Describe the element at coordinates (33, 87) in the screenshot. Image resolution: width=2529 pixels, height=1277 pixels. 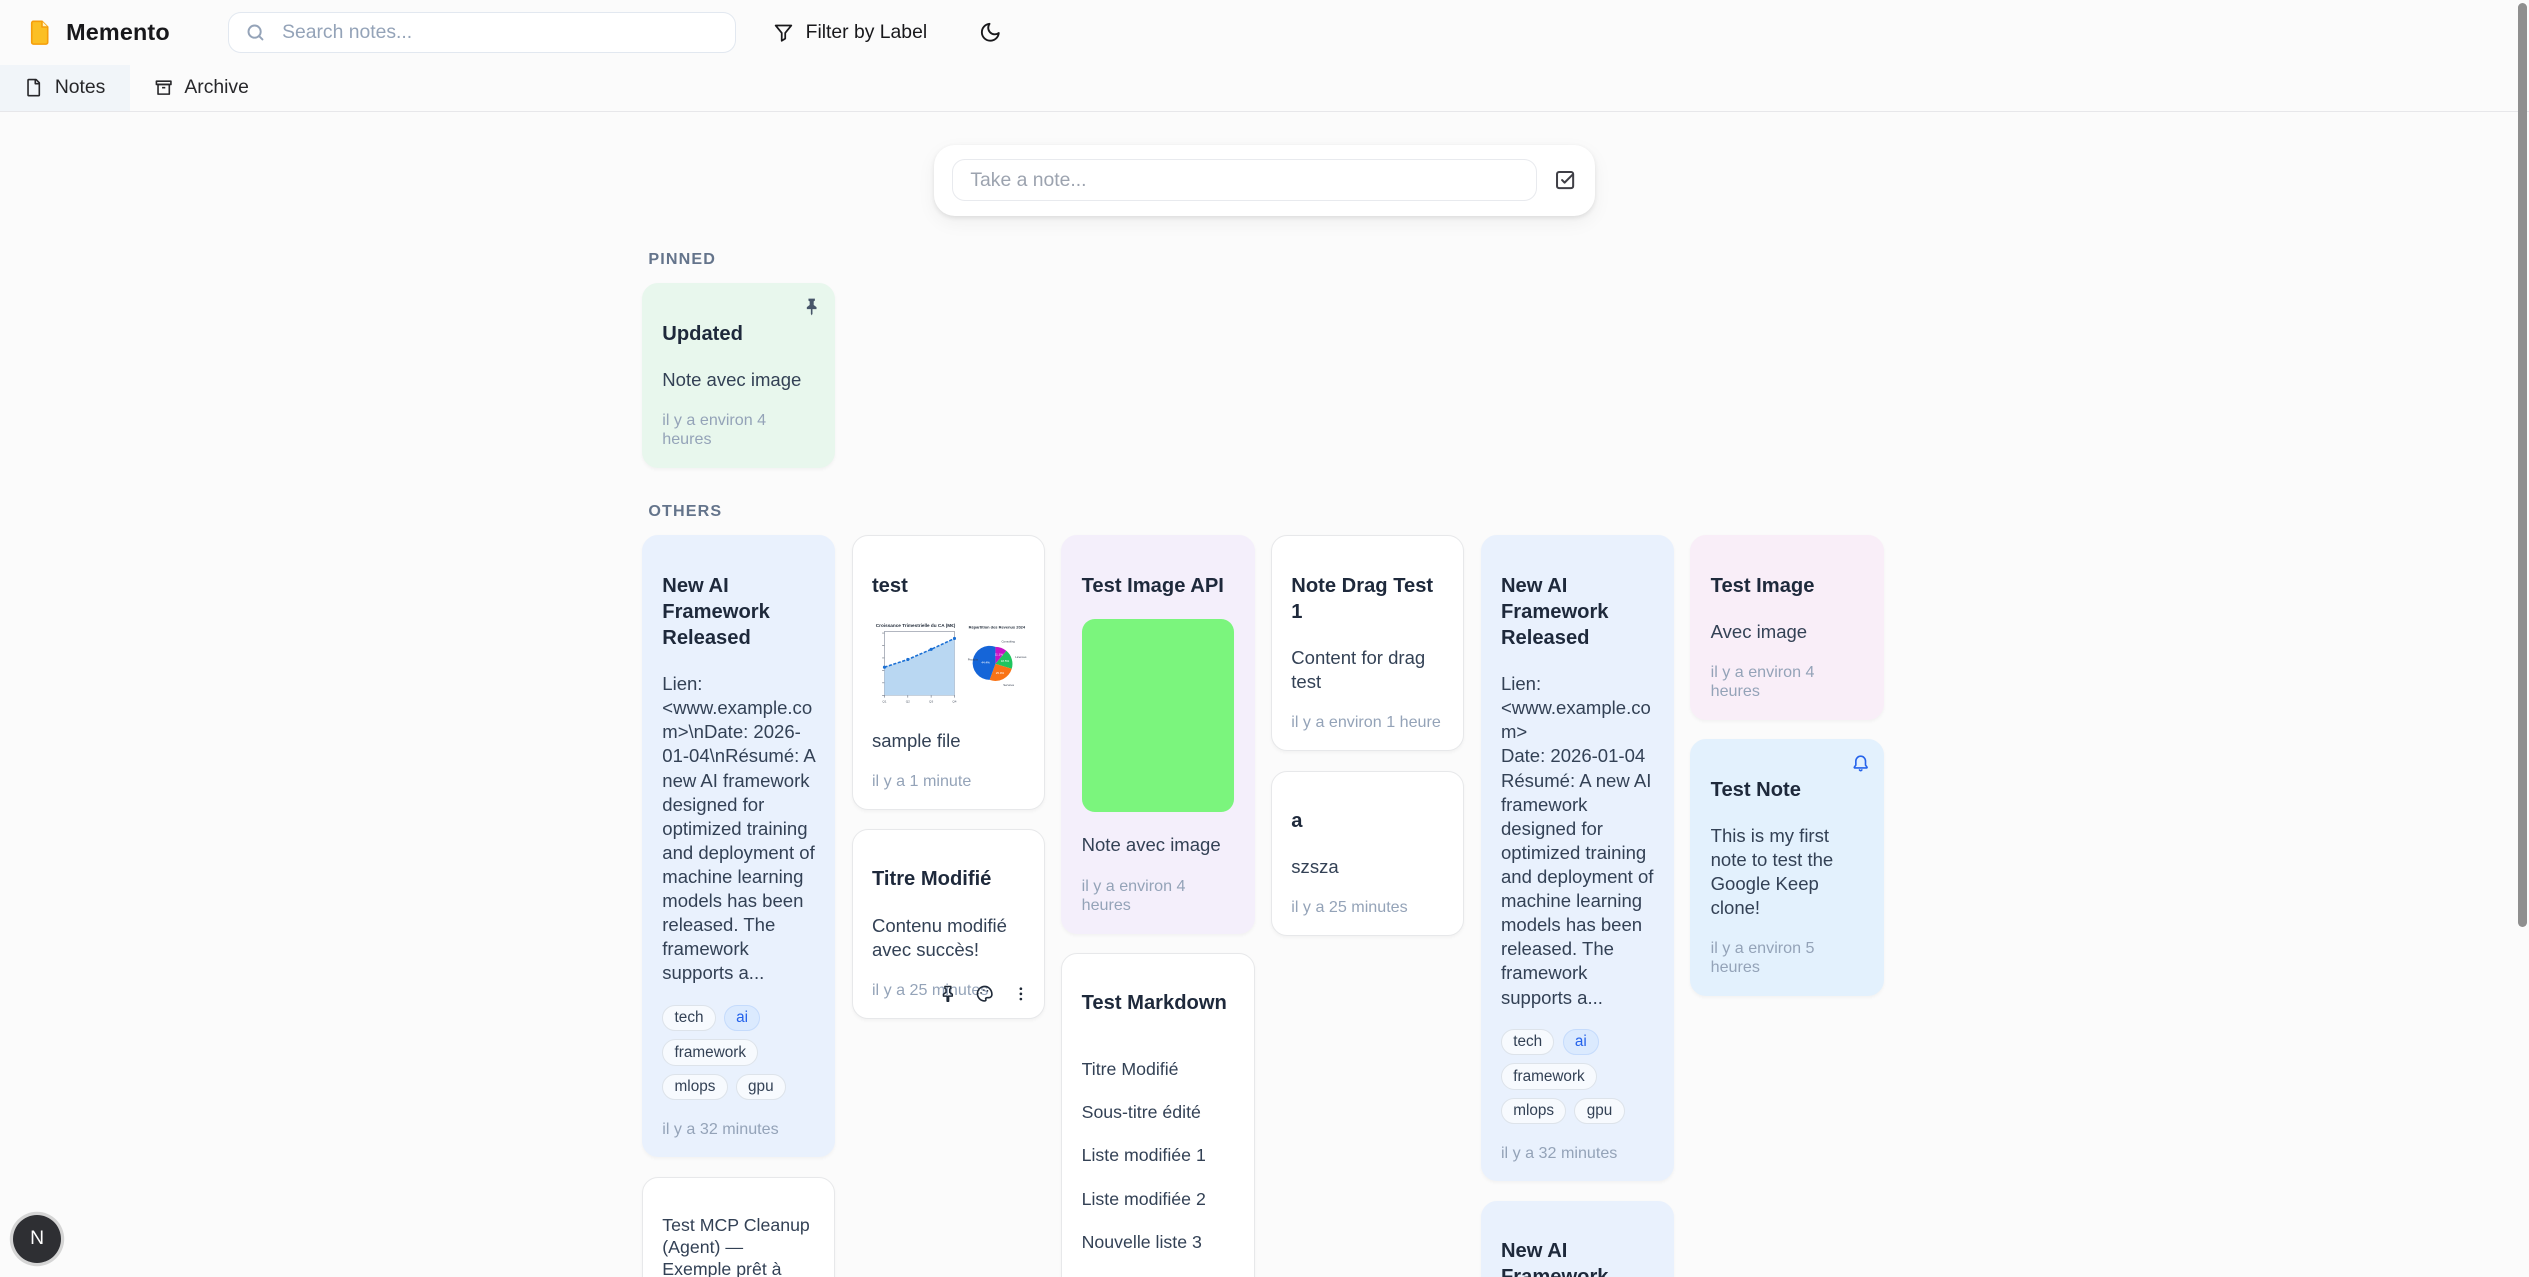
I see `note-file-icon` at that location.